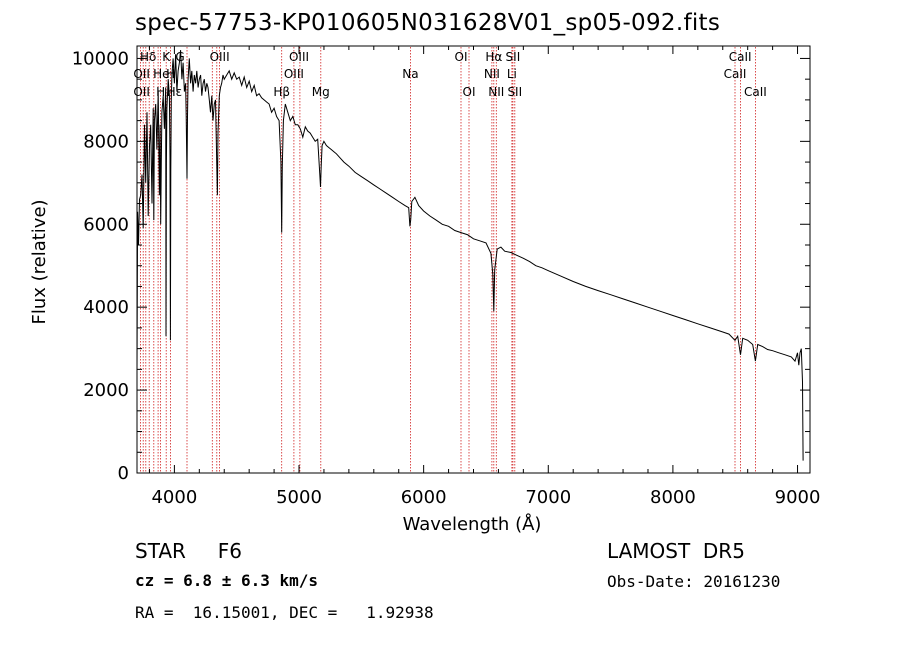 The width and height of the screenshot is (900, 649). I want to click on spectral-line-label: Hβ, so click(281, 92).